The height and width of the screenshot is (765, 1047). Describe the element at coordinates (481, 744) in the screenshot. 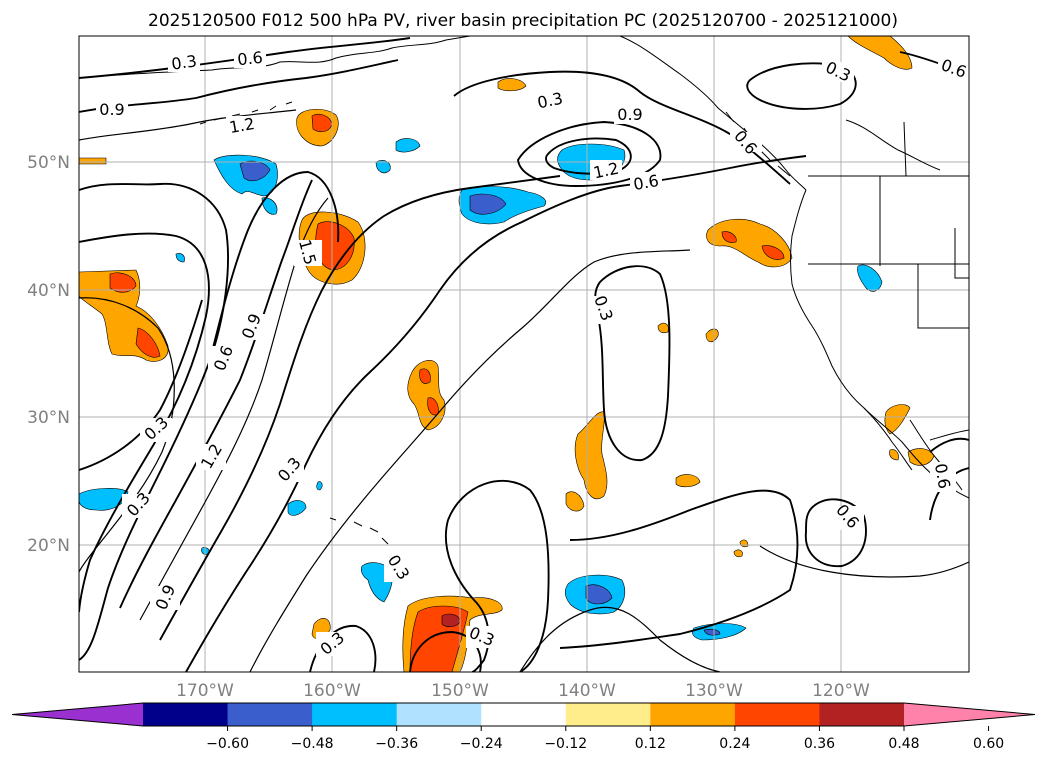

I see `colorbar-tick-label: −0.24` at that location.